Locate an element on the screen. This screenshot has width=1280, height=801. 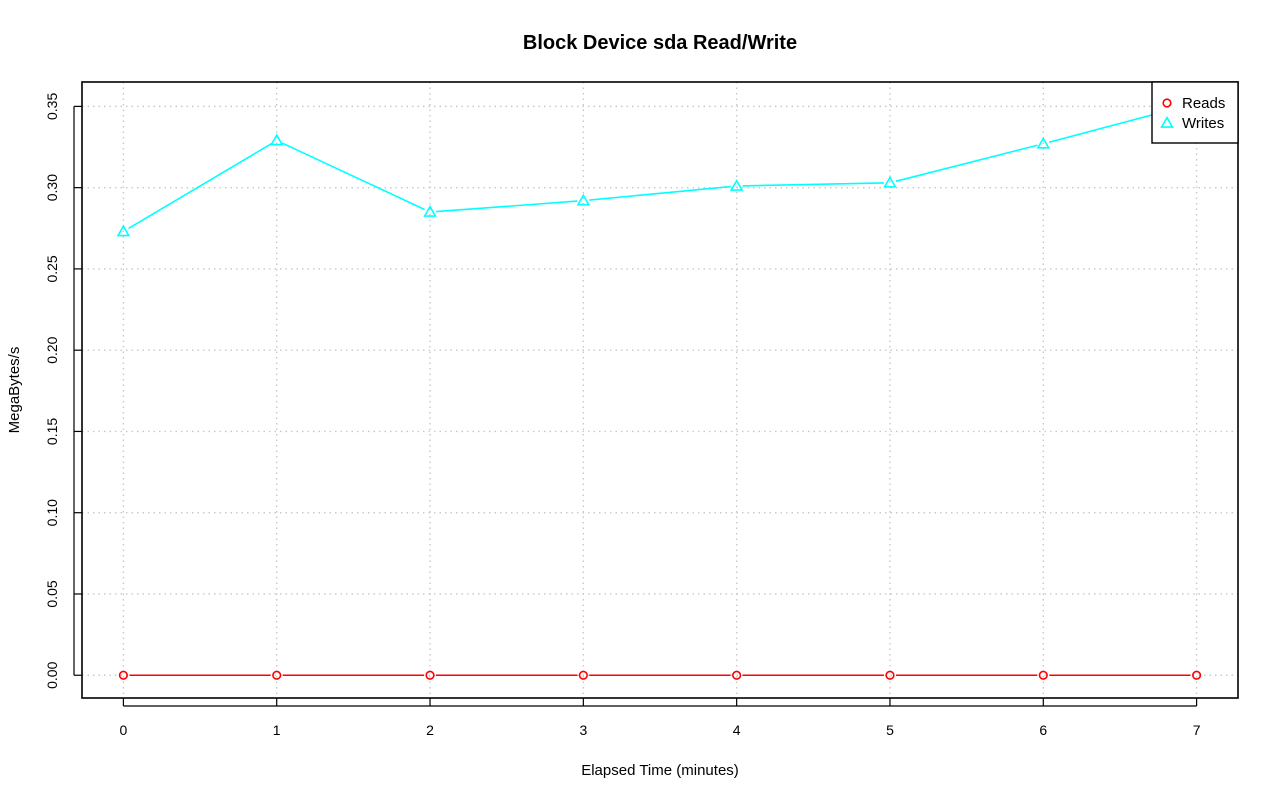
legend-writes-marker is located at coordinates (1167, 121).